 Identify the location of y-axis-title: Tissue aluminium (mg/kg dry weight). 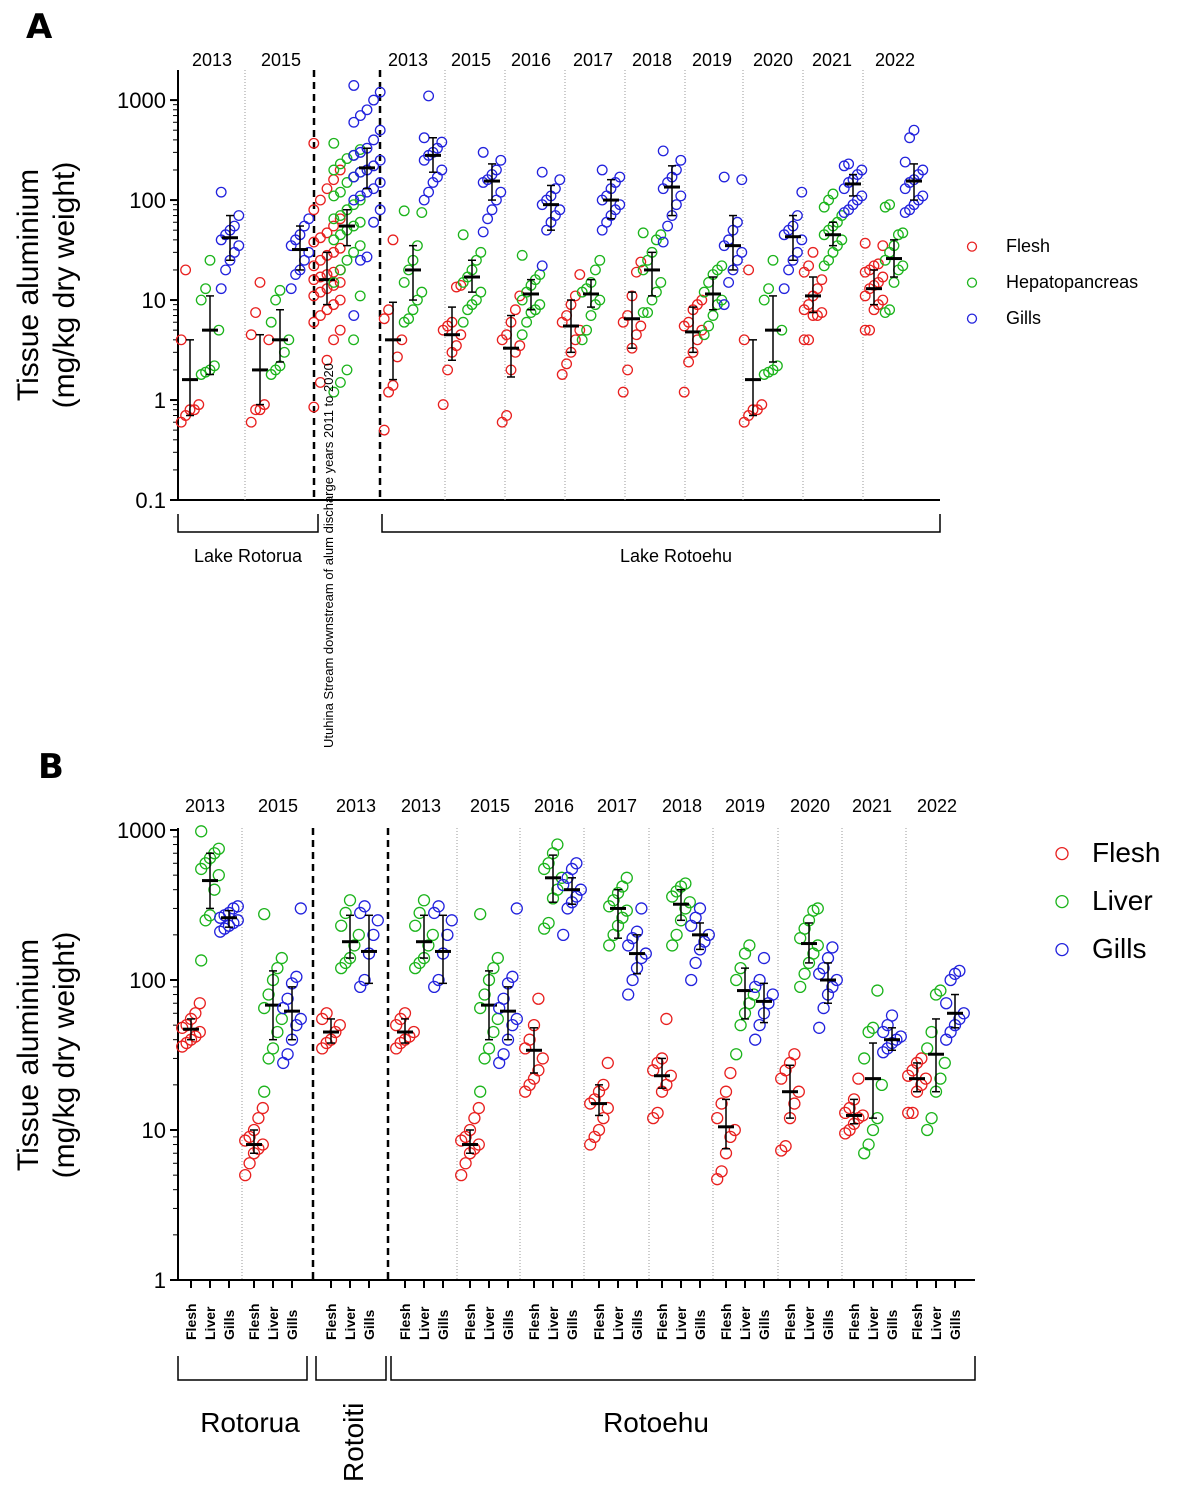
(46, 285).